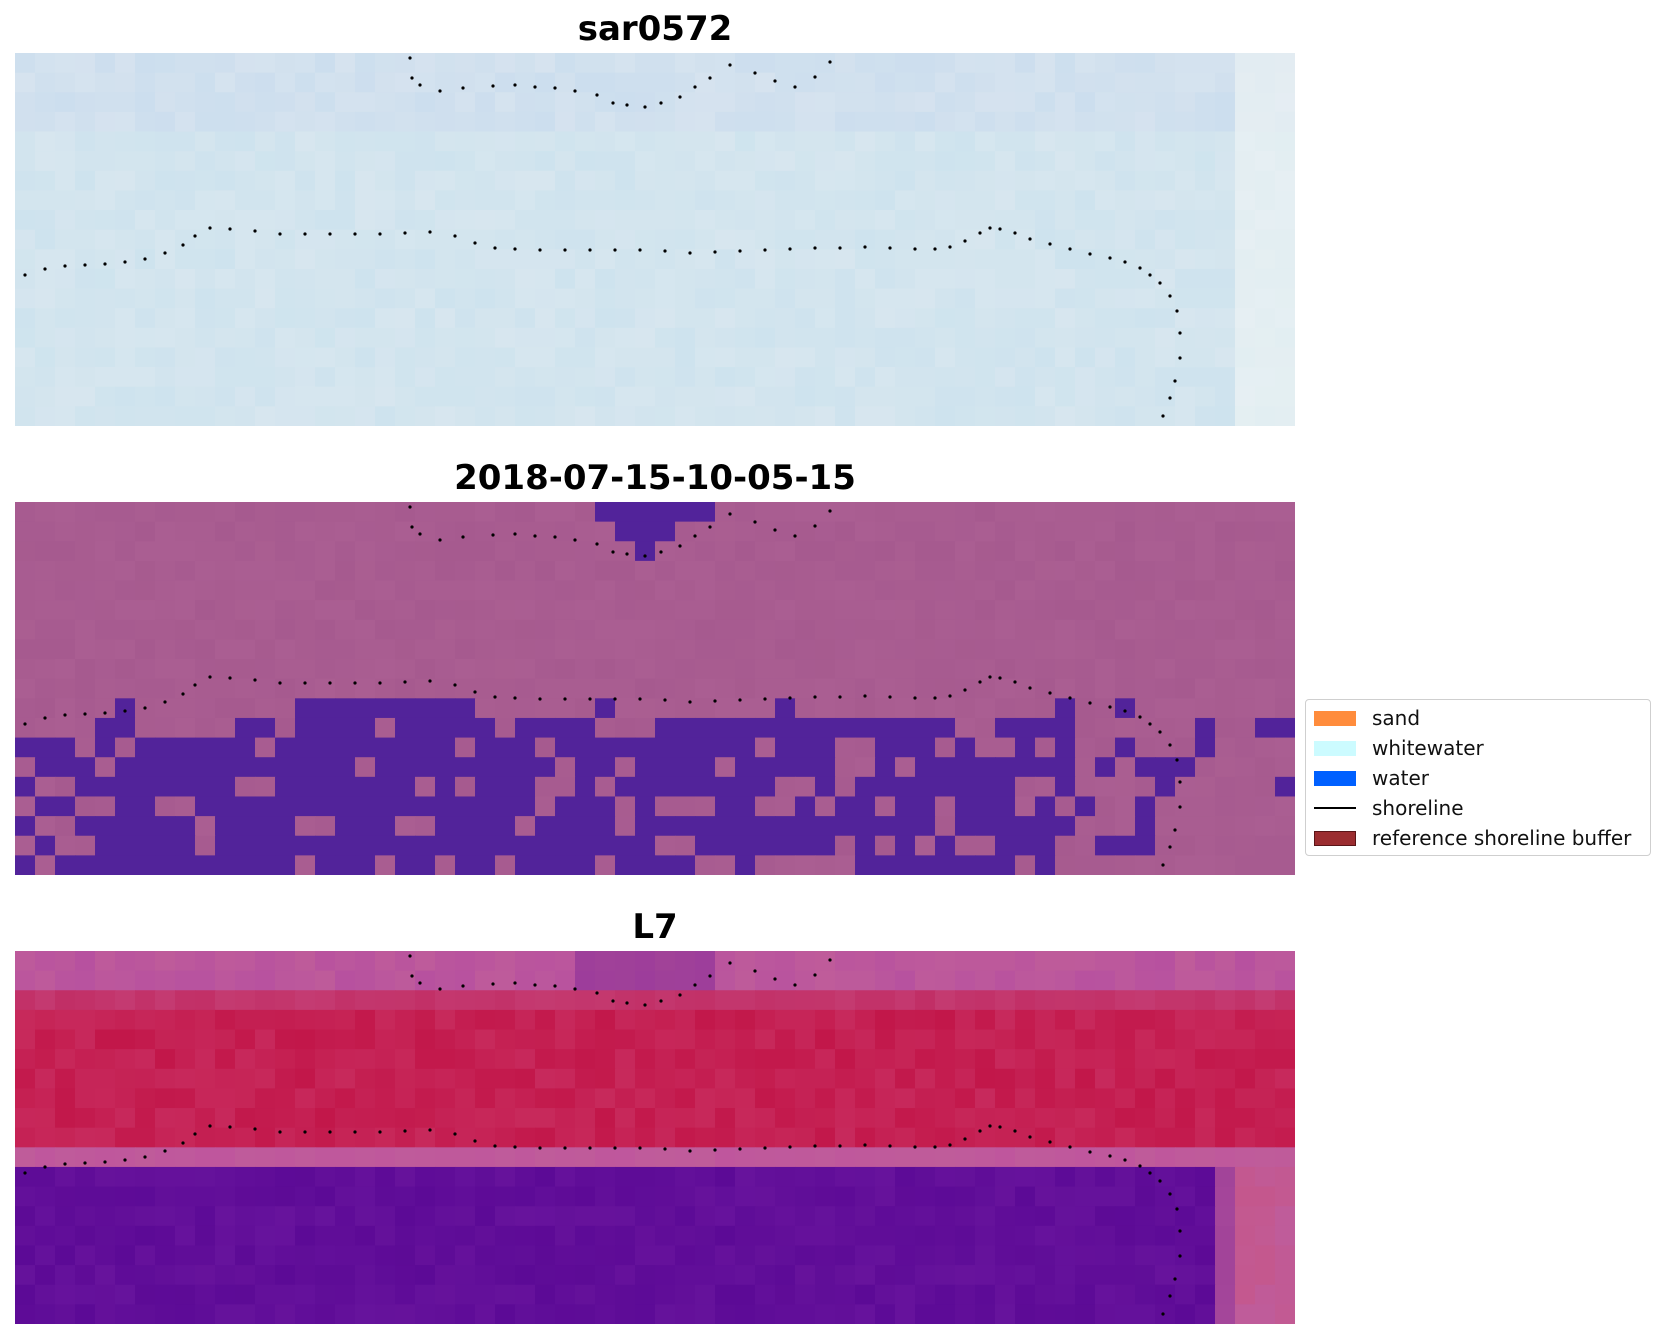  I want to click on legend-item-water: water, so click(1371, 778).